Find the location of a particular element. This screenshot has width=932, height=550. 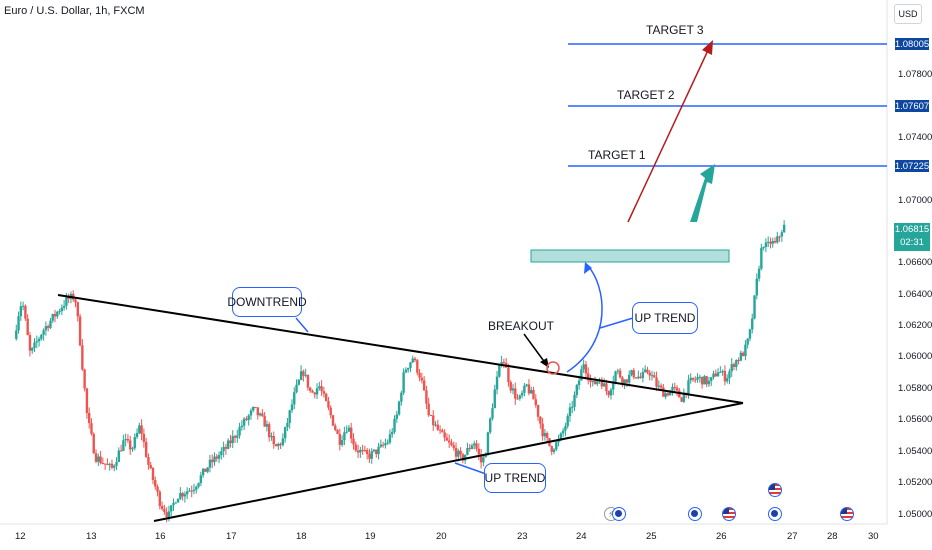

callout-connector is located at coordinates (616, 323).